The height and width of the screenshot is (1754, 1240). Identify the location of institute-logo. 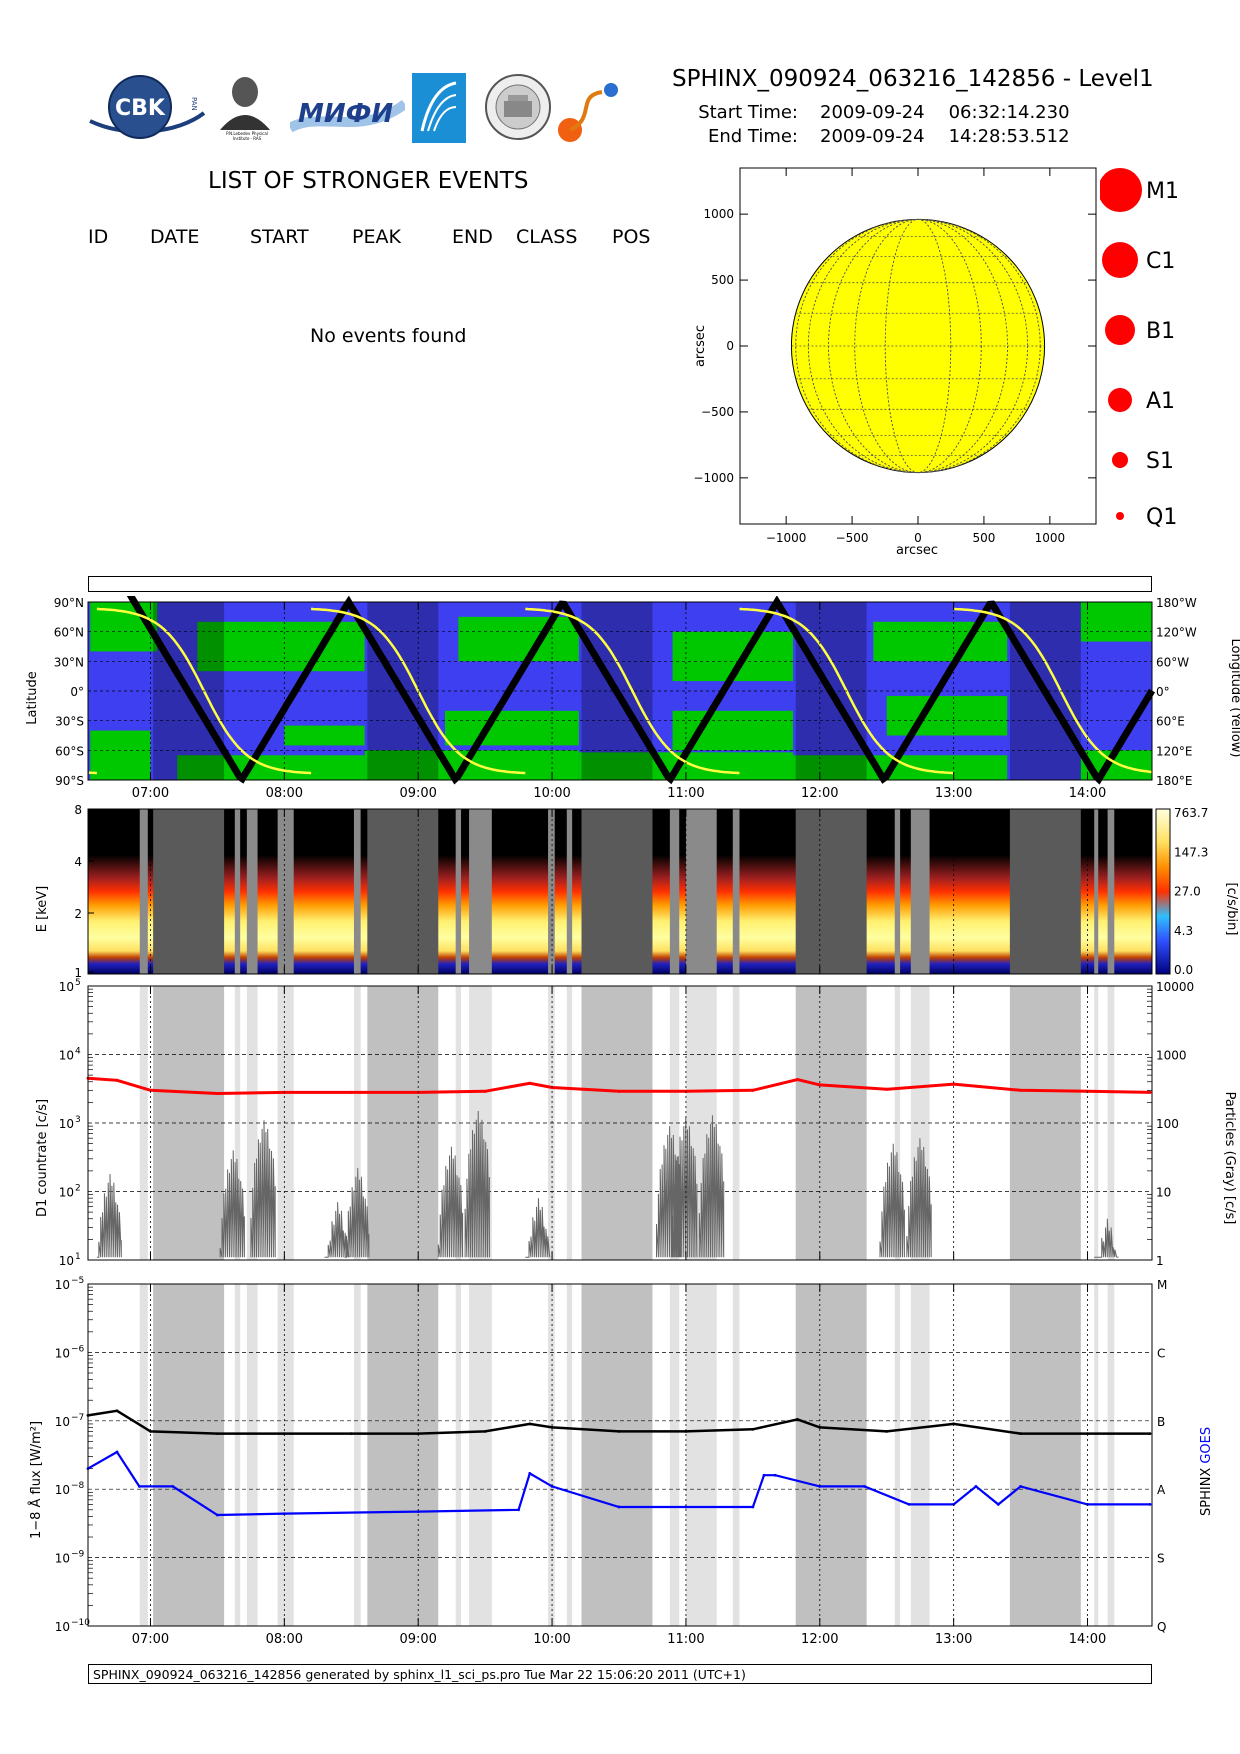
(439, 108).